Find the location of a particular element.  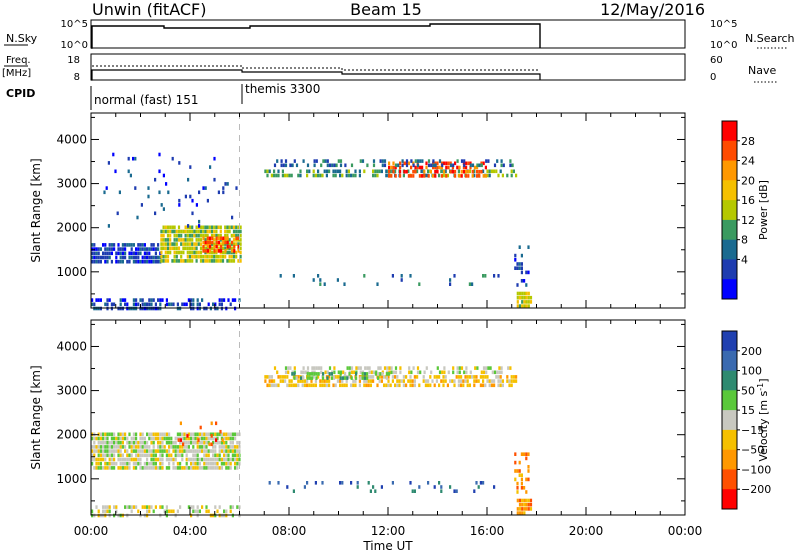

beam-title: Beam 15 is located at coordinates (386, 9).